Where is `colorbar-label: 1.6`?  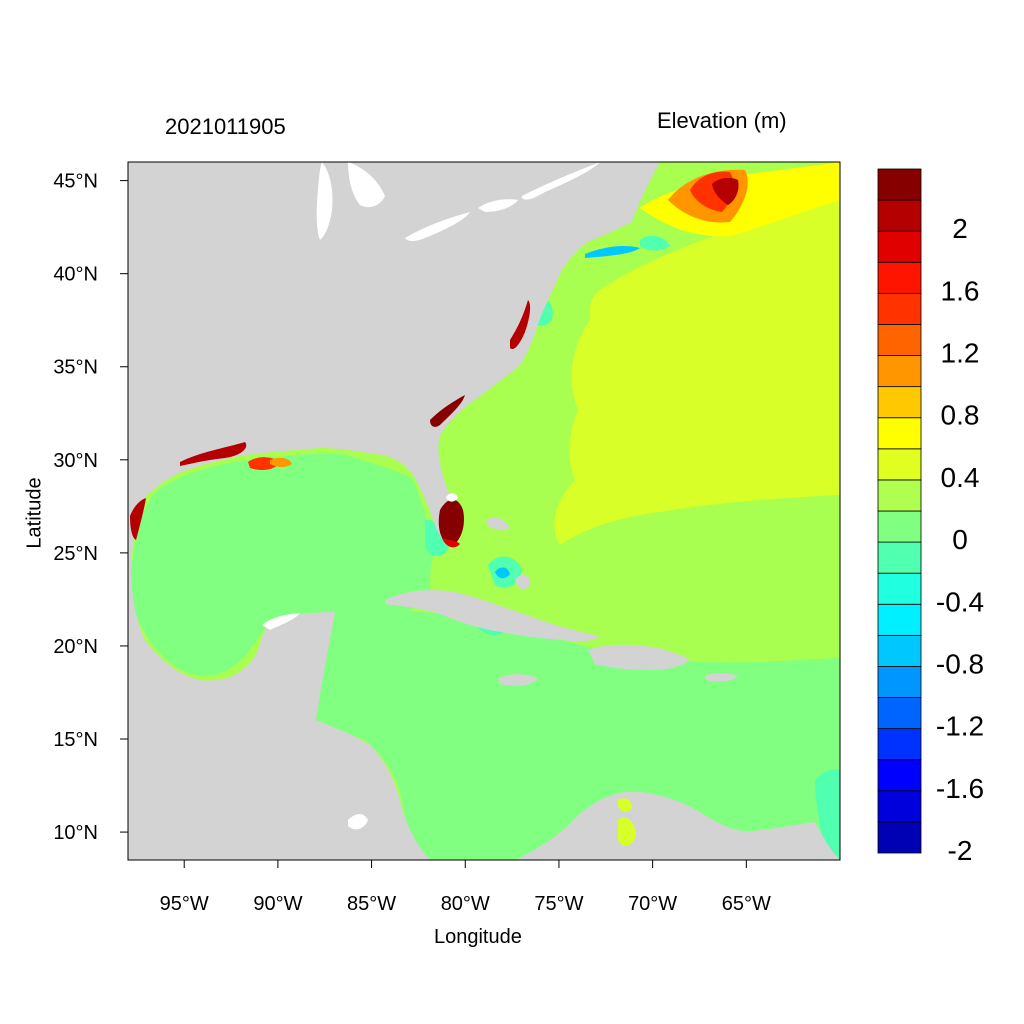
colorbar-label: 1.6 is located at coordinates (960, 290).